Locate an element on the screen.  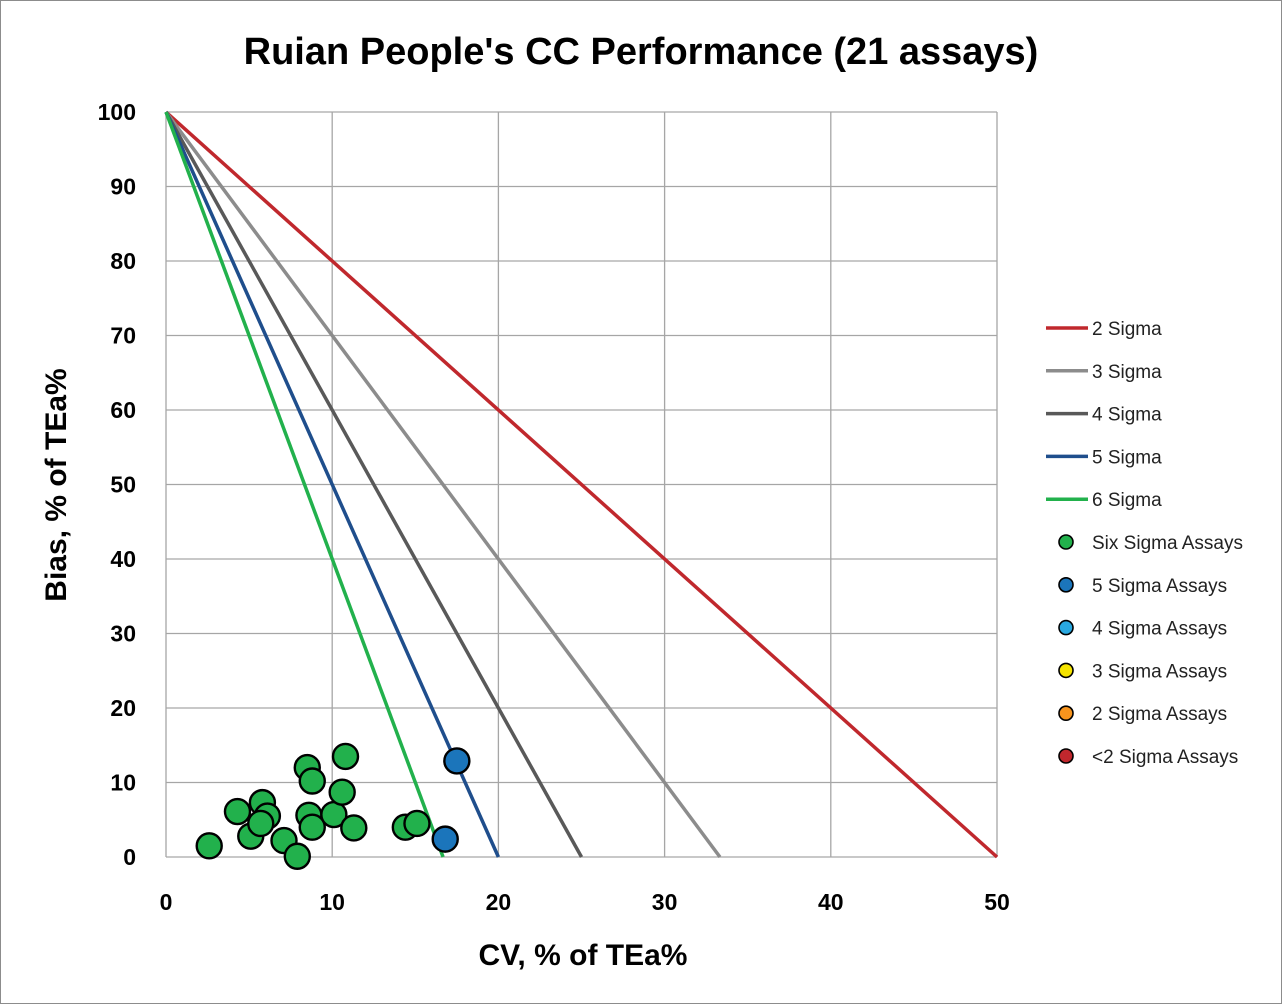
y-tick-label: 50 is located at coordinates (123, 485).